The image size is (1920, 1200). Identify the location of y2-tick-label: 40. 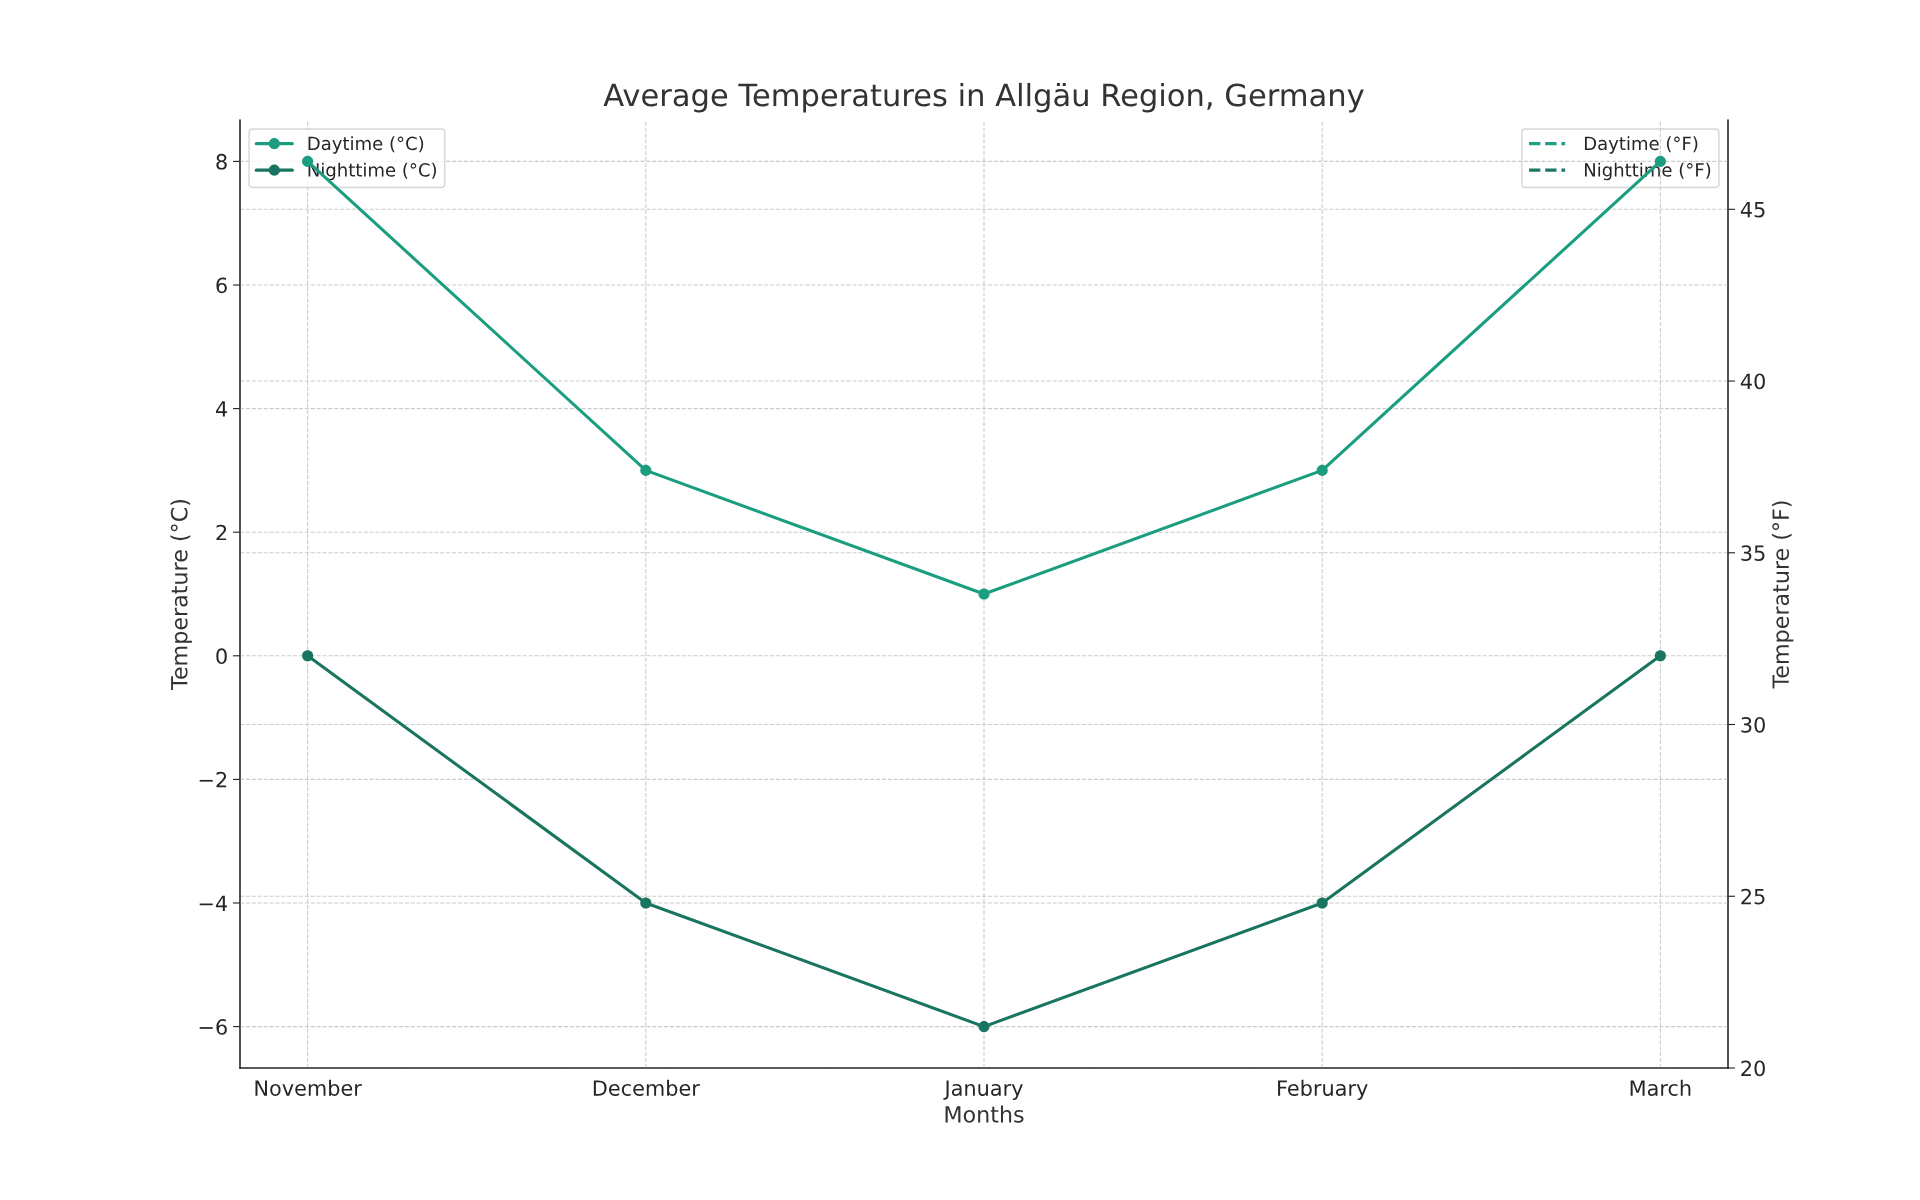
(1752, 381).